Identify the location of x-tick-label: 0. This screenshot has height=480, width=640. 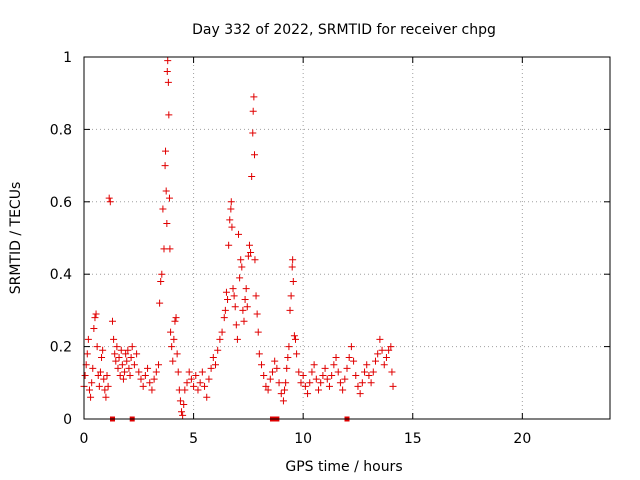
(84, 439).